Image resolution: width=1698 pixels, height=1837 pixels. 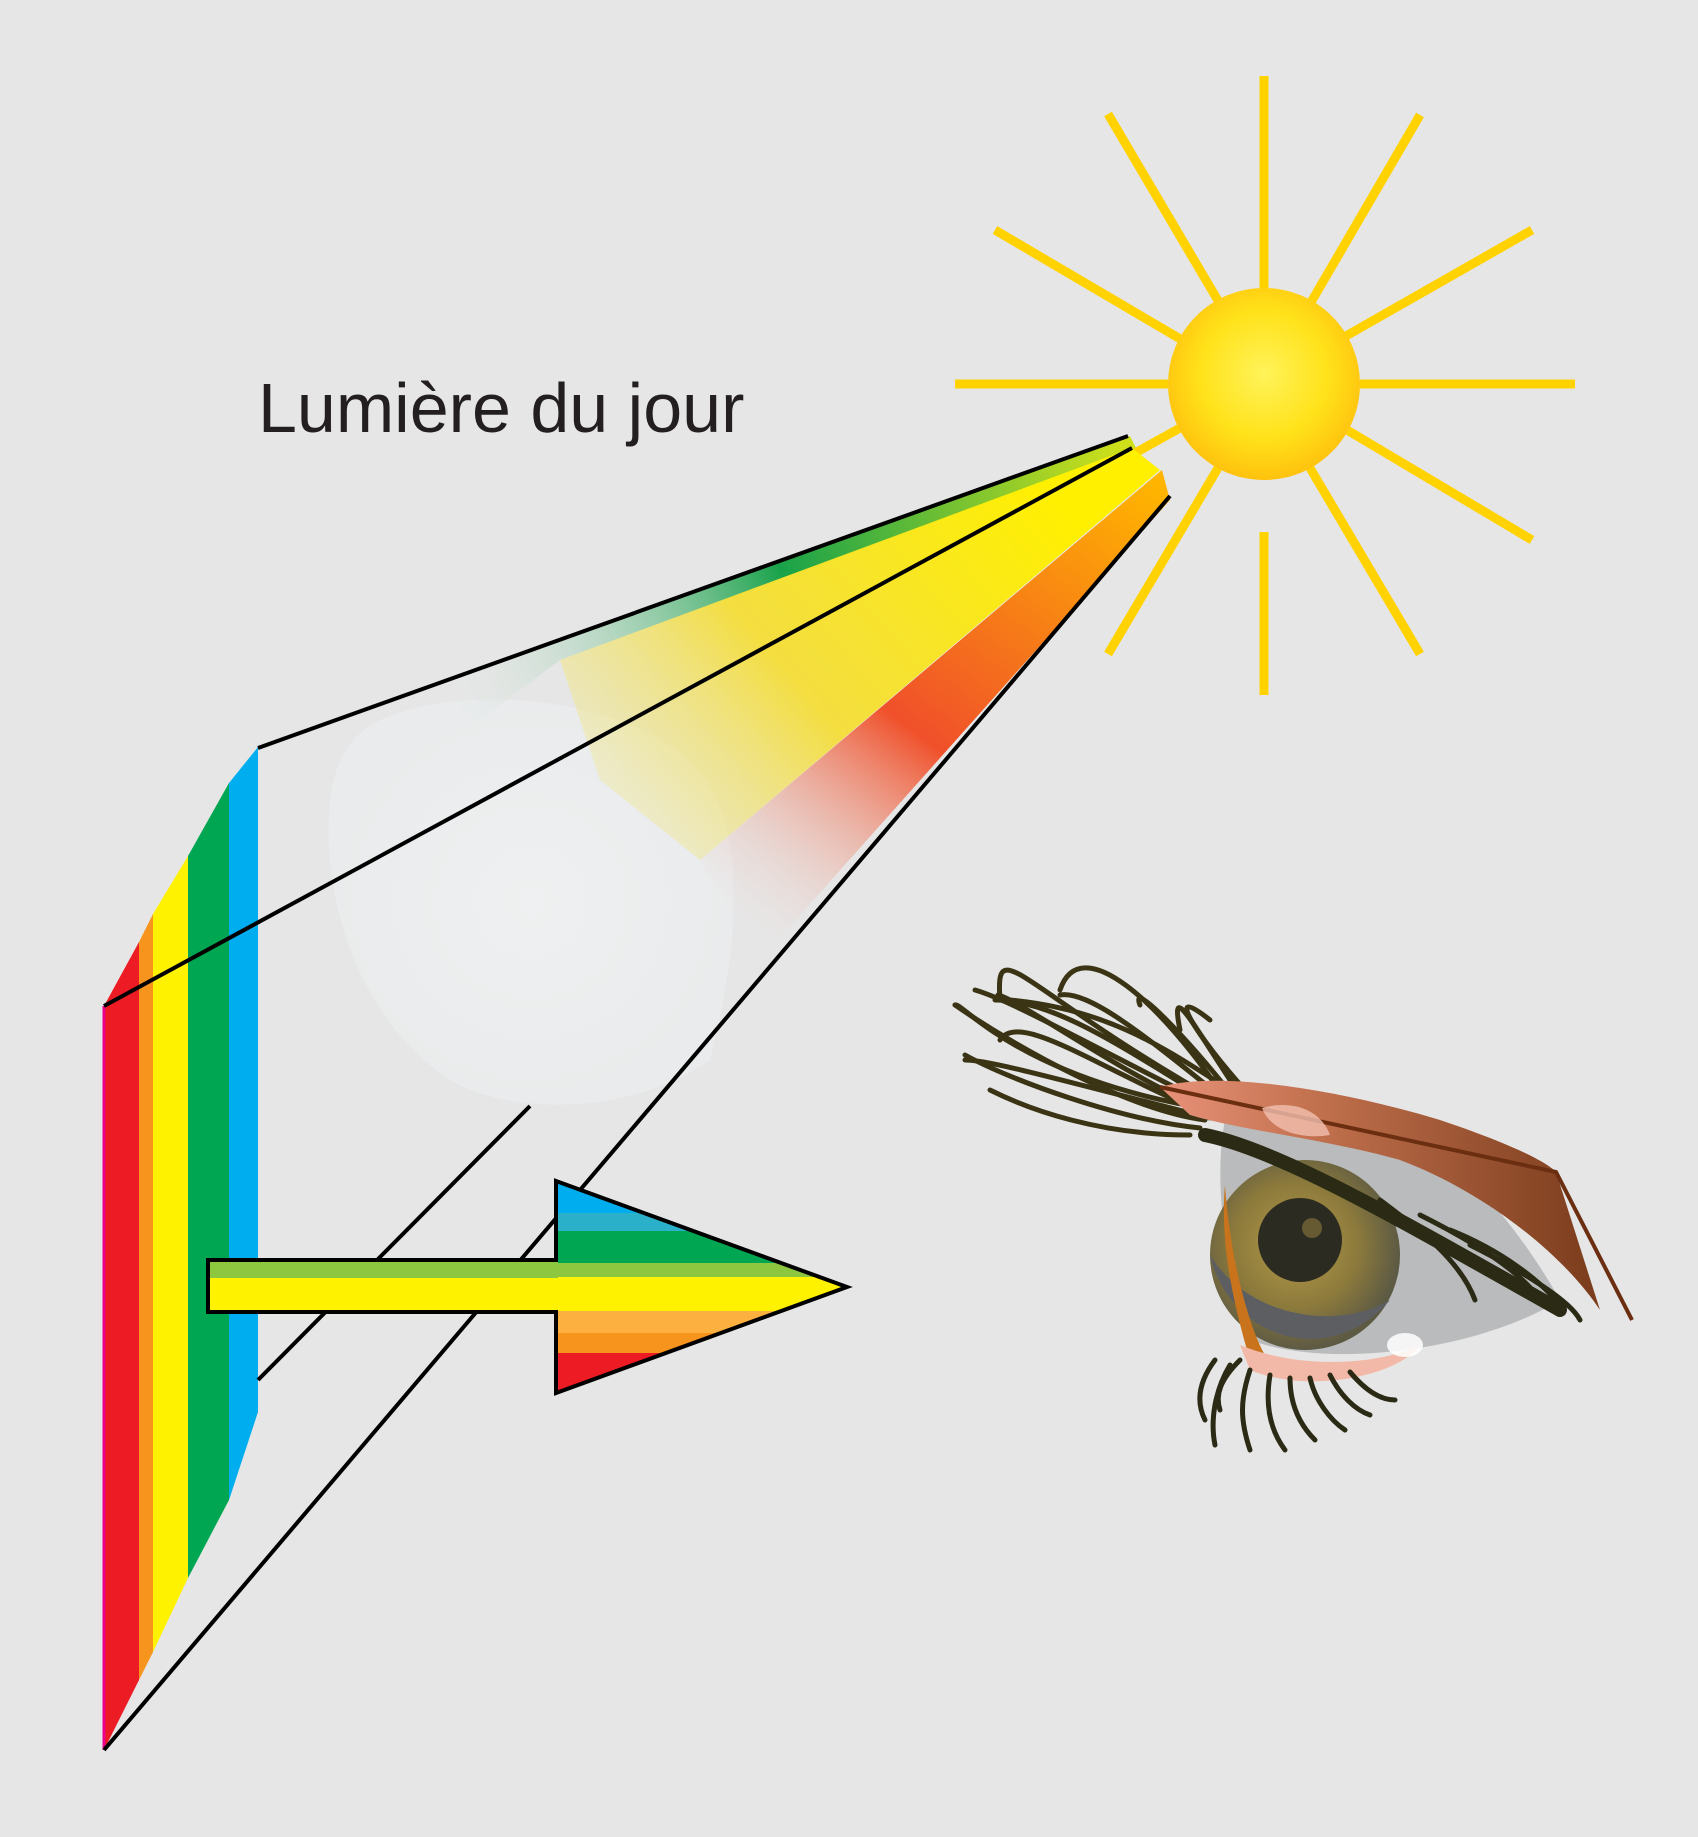 What do you see at coordinates (529, 1287) in the screenshot?
I see `rainbow-arrow-icon` at bounding box center [529, 1287].